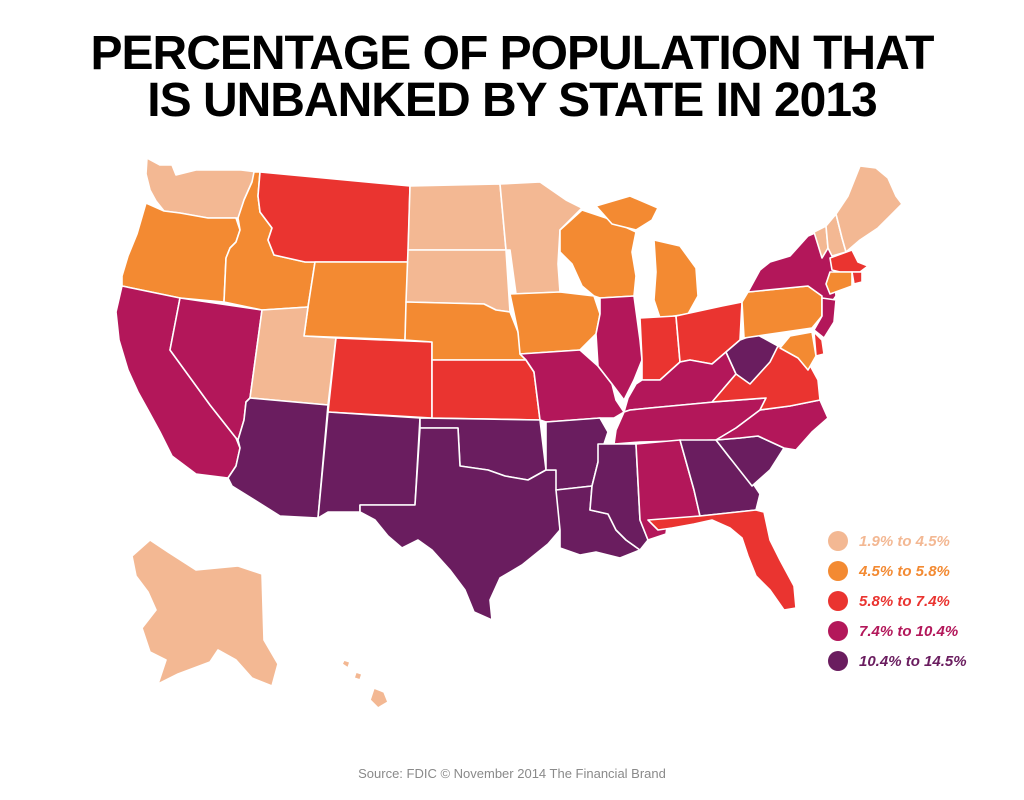  I want to click on legend-label: 5.8% to 7.4%, so click(904, 601).